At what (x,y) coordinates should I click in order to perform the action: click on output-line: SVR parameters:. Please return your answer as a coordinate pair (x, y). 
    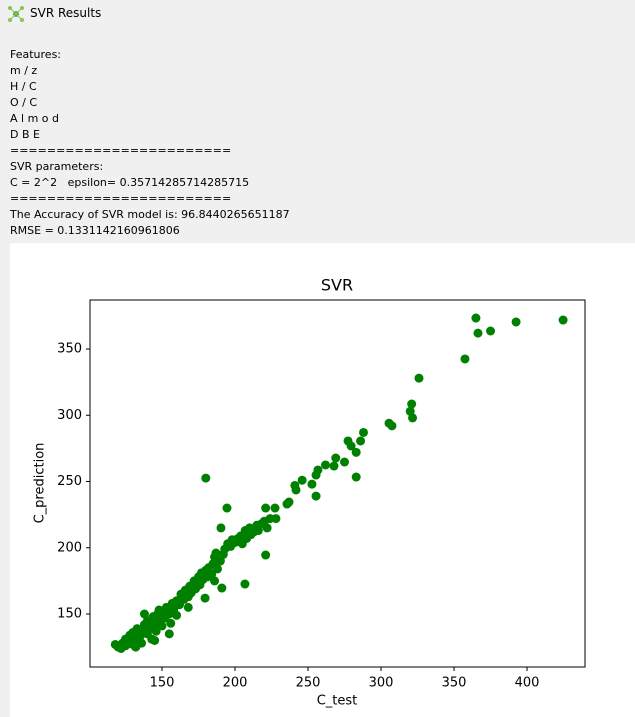
    Looking at the image, I should click on (57, 166).